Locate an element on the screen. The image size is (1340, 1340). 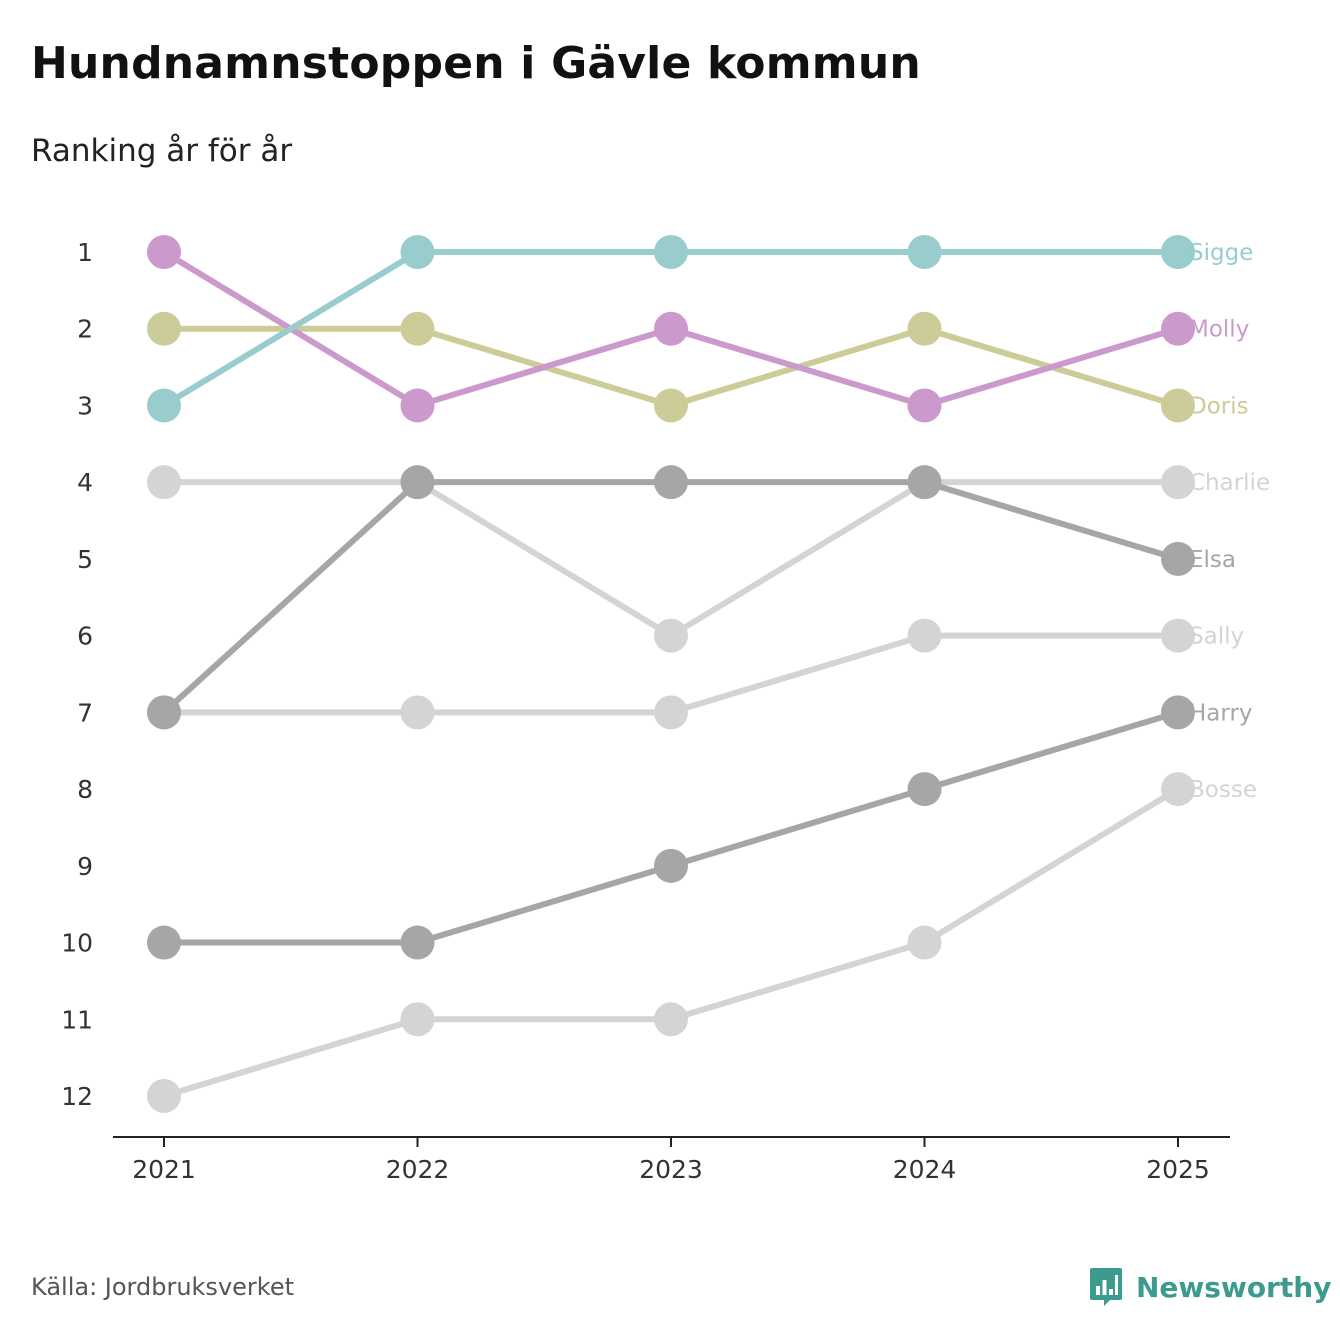
y-tick-label: 12 is located at coordinates (77, 1096).